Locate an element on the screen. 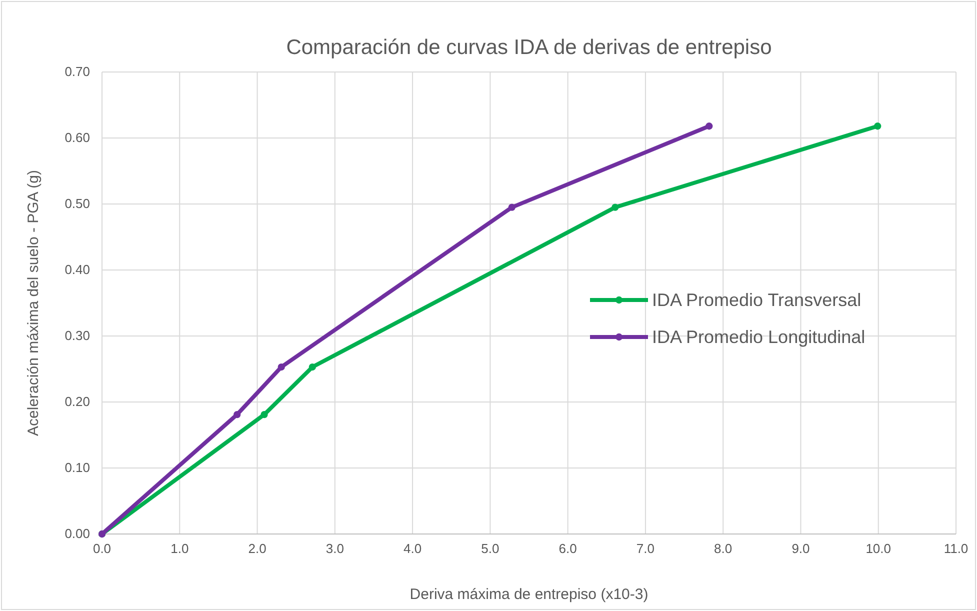 The width and height of the screenshot is (977, 611). y-tick-label: 0.20 is located at coordinates (77, 402).